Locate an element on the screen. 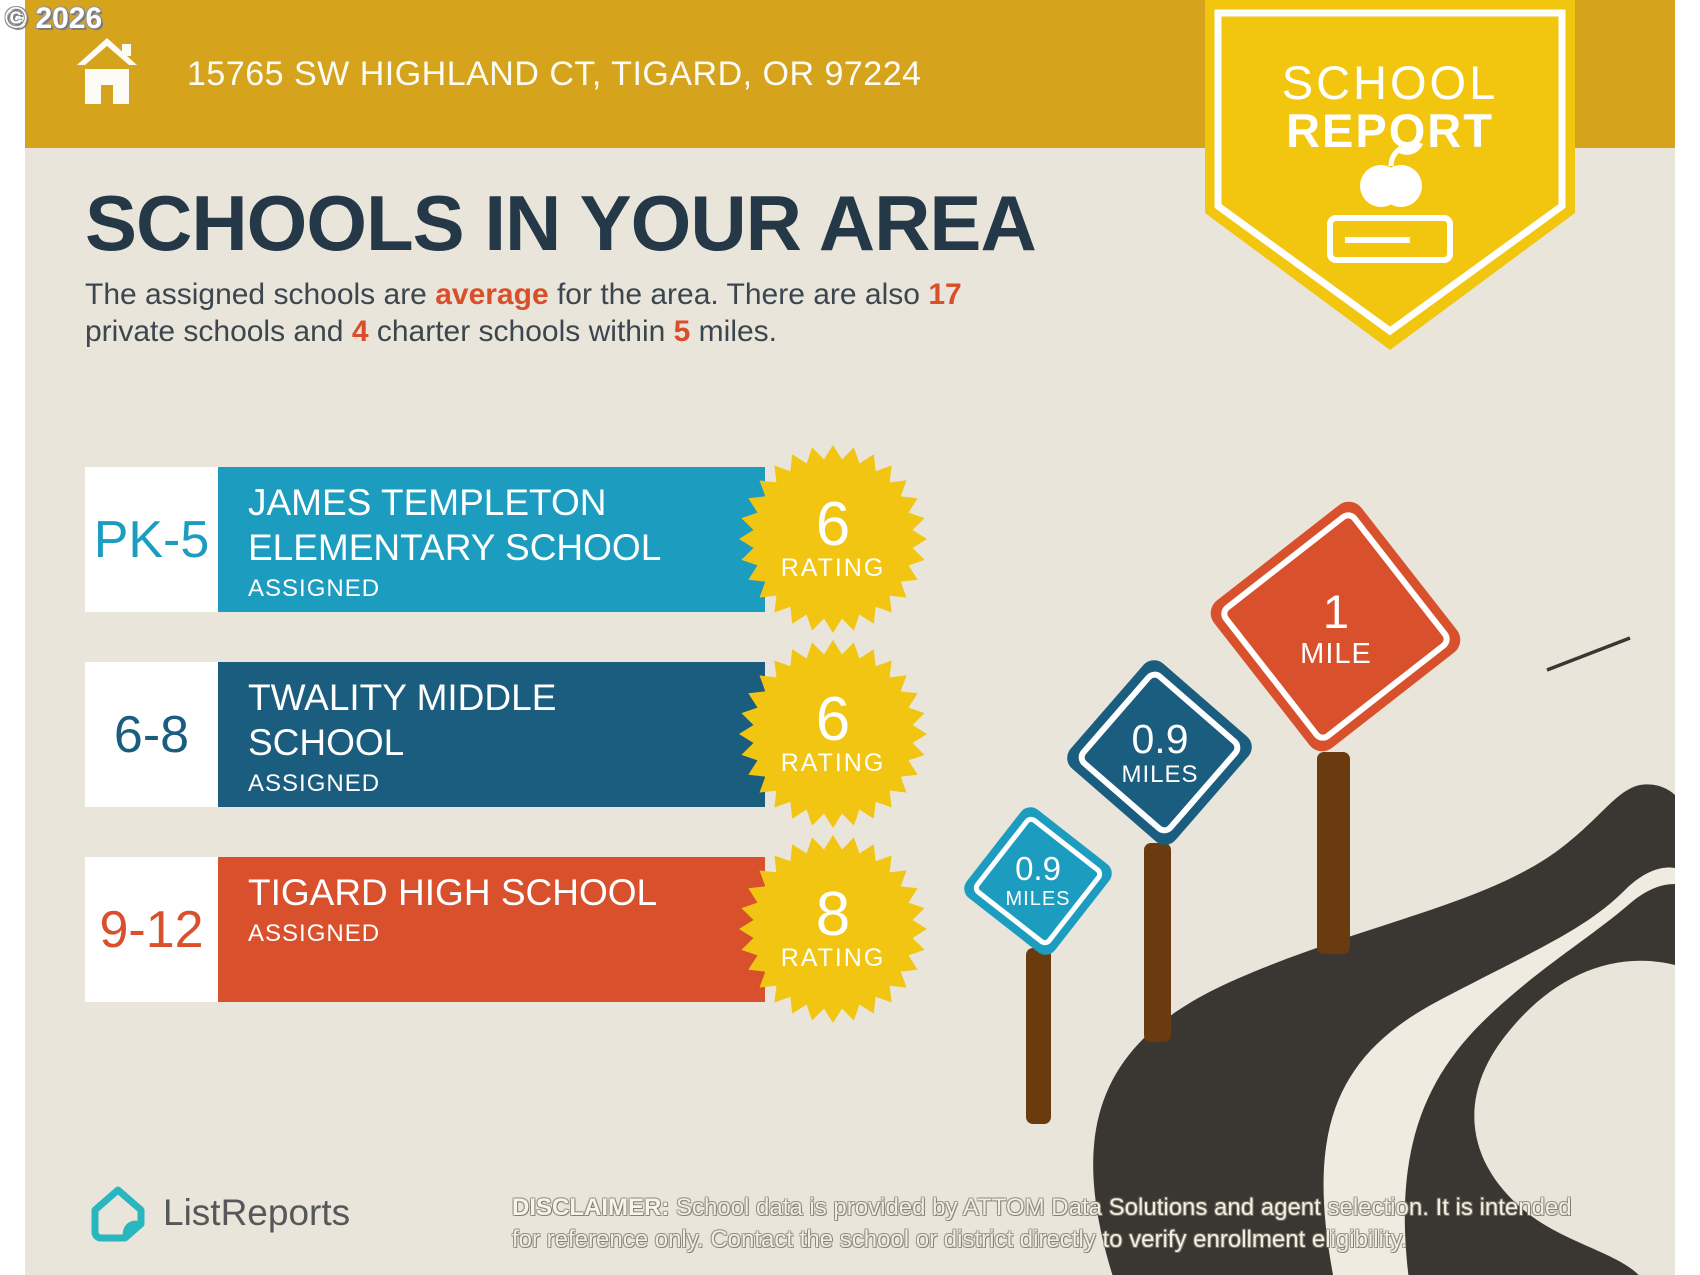 The height and width of the screenshot is (1275, 1700). home-icon is located at coordinates (107, 71).